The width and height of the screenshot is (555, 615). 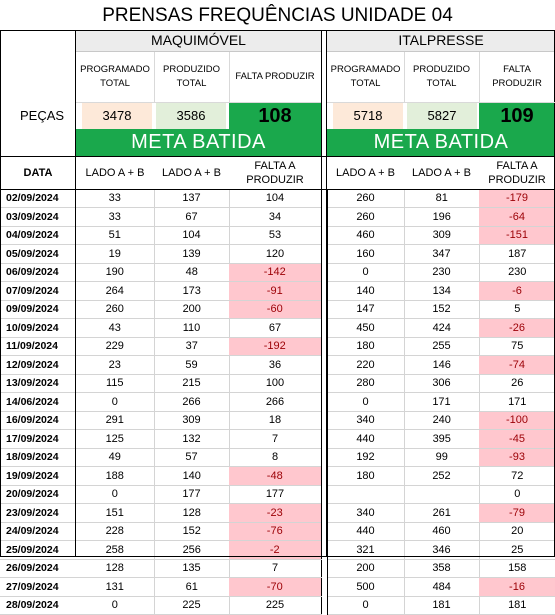 I want to click on maquimovel-programado-cell: 19, so click(x=115, y=254).